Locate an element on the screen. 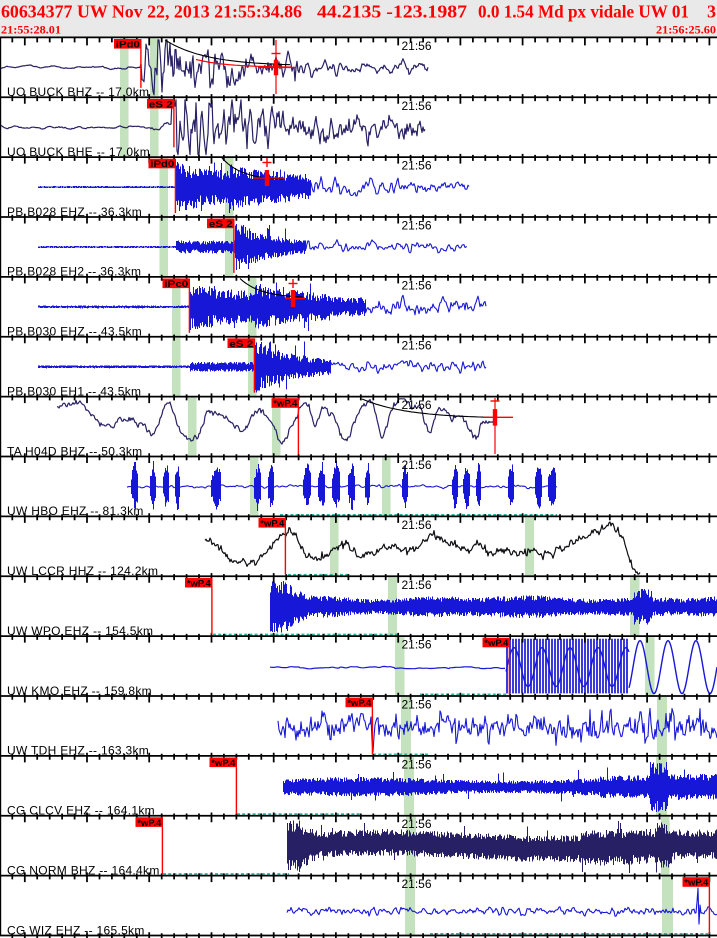 The image size is (717, 938). svg-text: UW LCCR HHZ -- 124.2km is located at coordinates (82, 571).